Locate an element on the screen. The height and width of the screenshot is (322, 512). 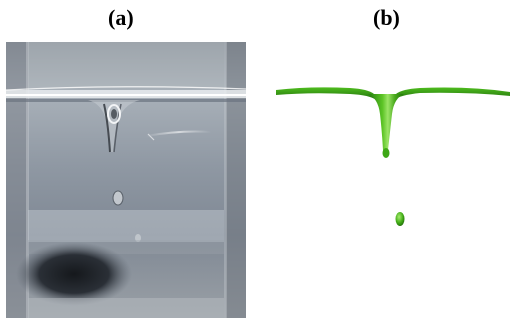
interface-sheet is located at coordinates (393, 93).